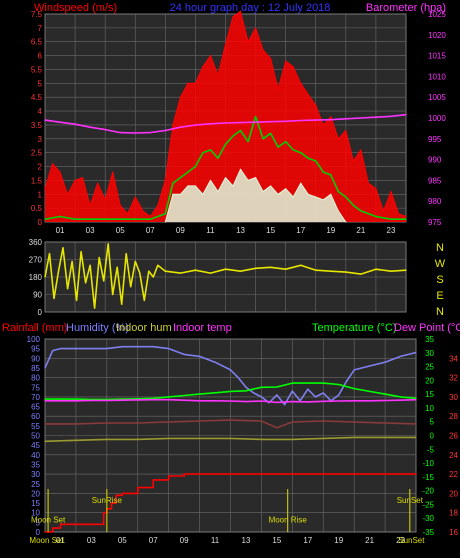  I want to click on marker-label: SunRise, so click(107, 500).